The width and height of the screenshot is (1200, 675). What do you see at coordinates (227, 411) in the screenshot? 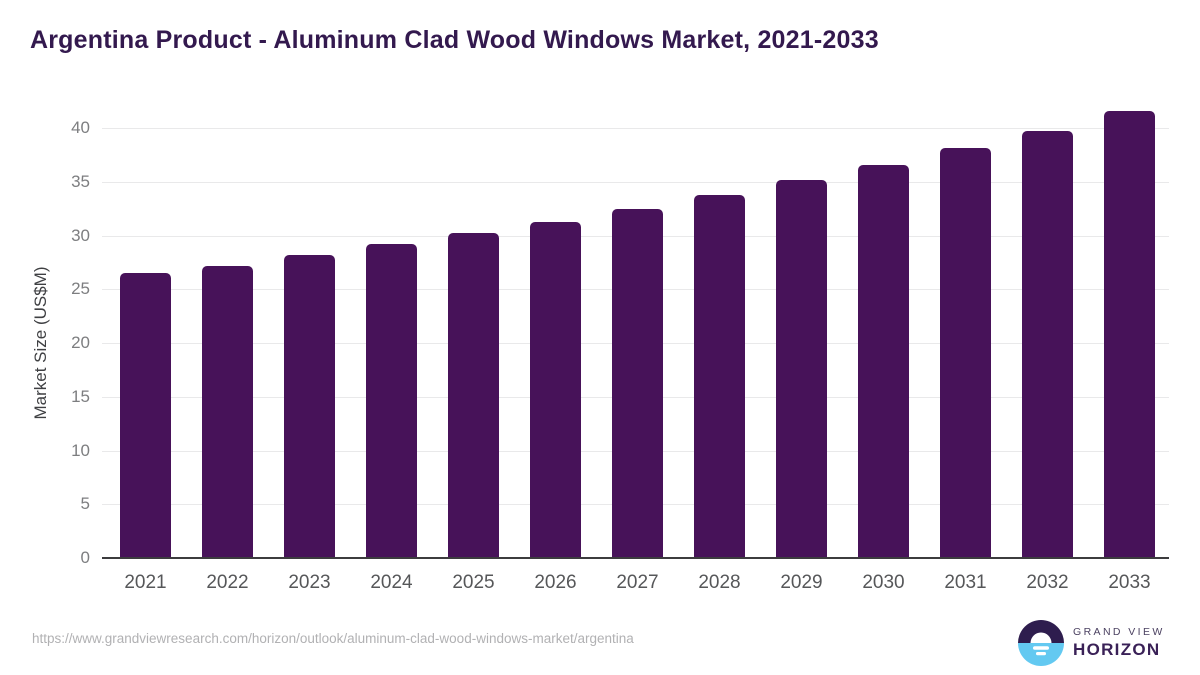
I see `bar-2022` at bounding box center [227, 411].